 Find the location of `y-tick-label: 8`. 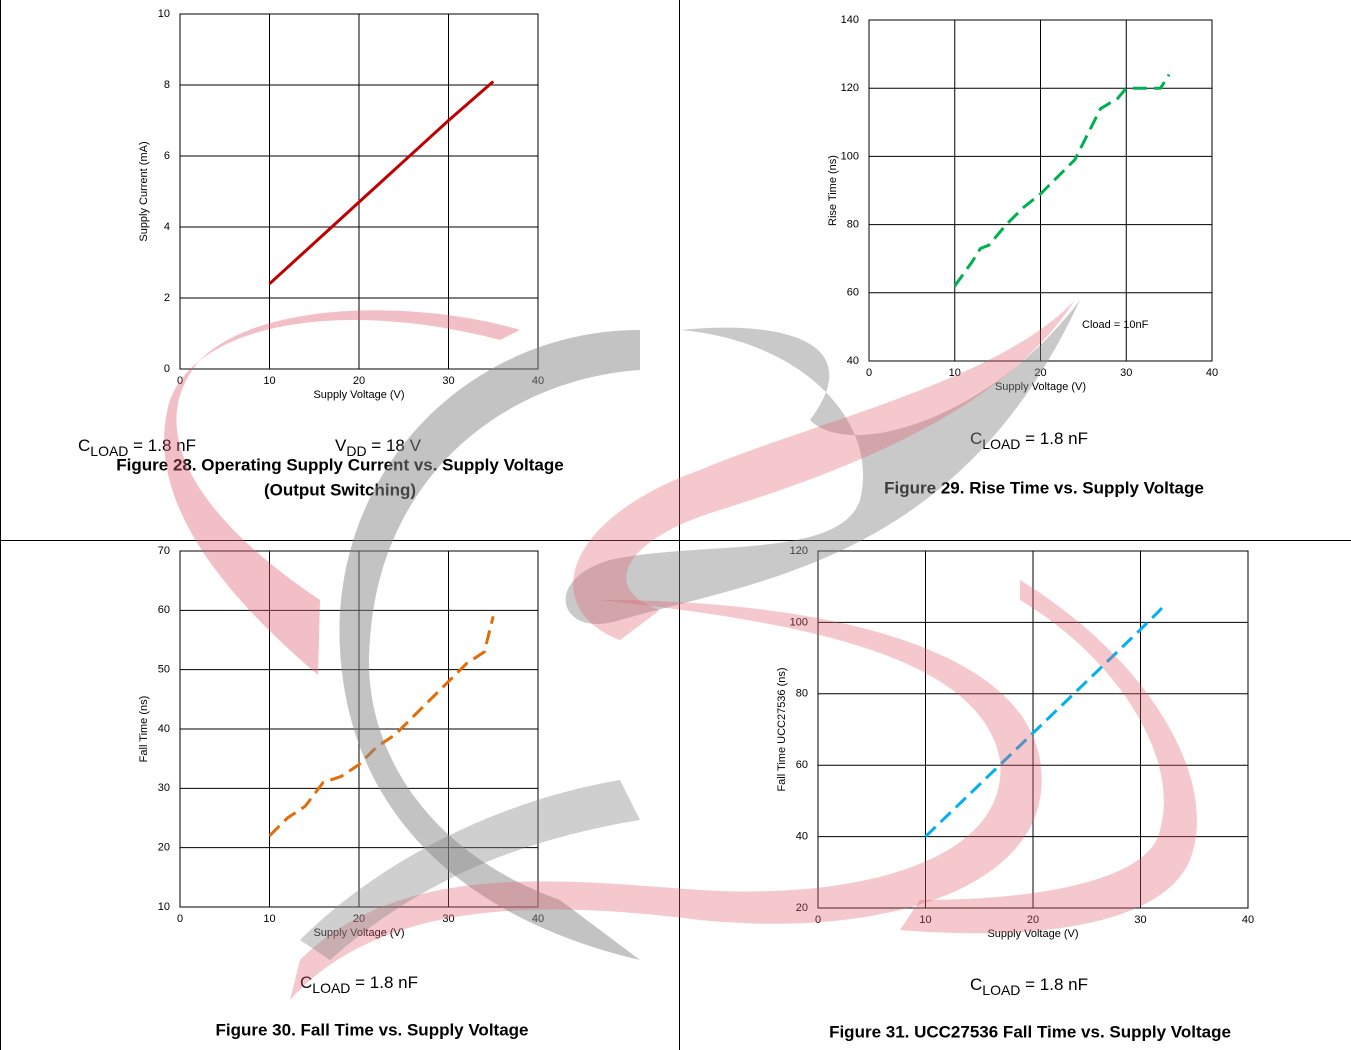

y-tick-label: 8 is located at coordinates (167, 85).